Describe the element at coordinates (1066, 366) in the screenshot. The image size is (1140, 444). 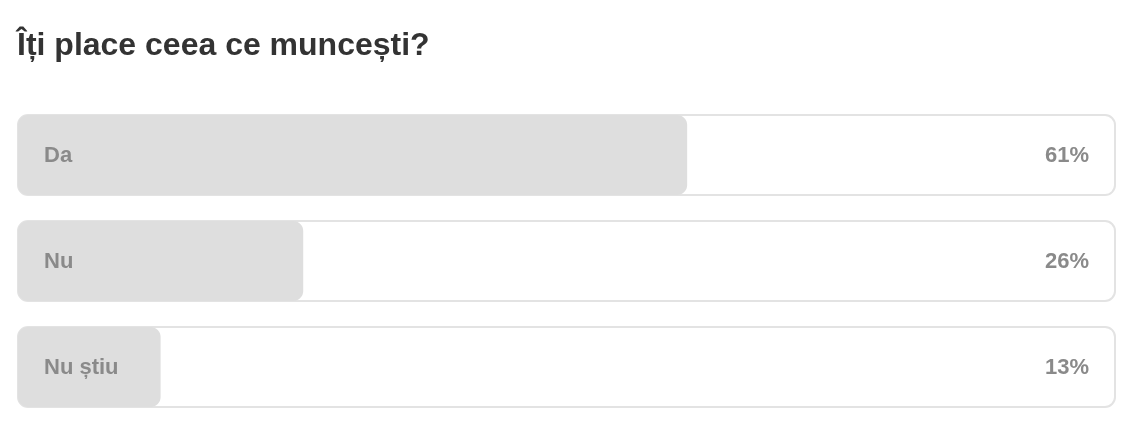
I see `data-label: 13%` at that location.